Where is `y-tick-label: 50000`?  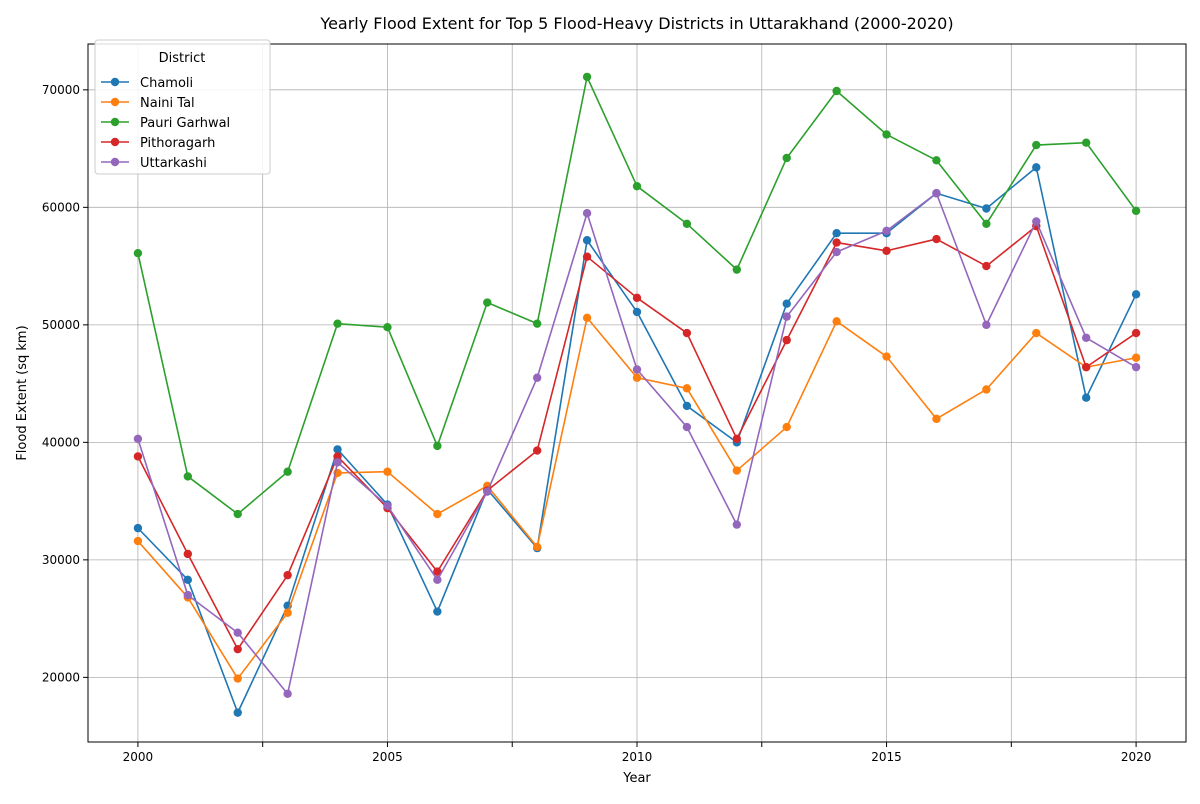 y-tick-label: 50000 is located at coordinates (61, 325).